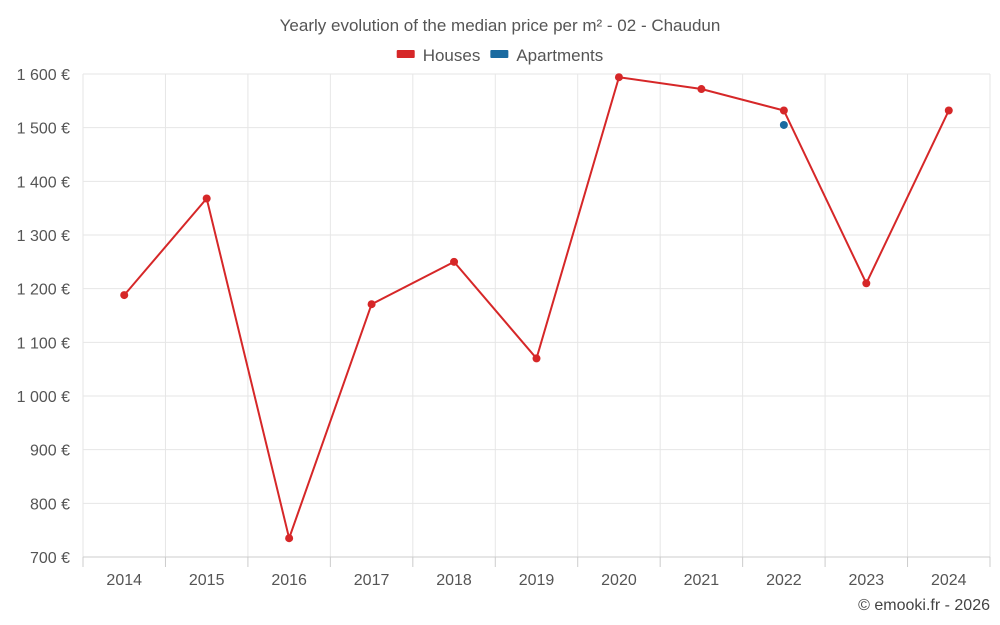 Image resolution: width=1000 pixels, height=625 pixels. Describe the element at coordinates (43, 290) in the screenshot. I see `y-tick-label: 1 200 €` at that location.